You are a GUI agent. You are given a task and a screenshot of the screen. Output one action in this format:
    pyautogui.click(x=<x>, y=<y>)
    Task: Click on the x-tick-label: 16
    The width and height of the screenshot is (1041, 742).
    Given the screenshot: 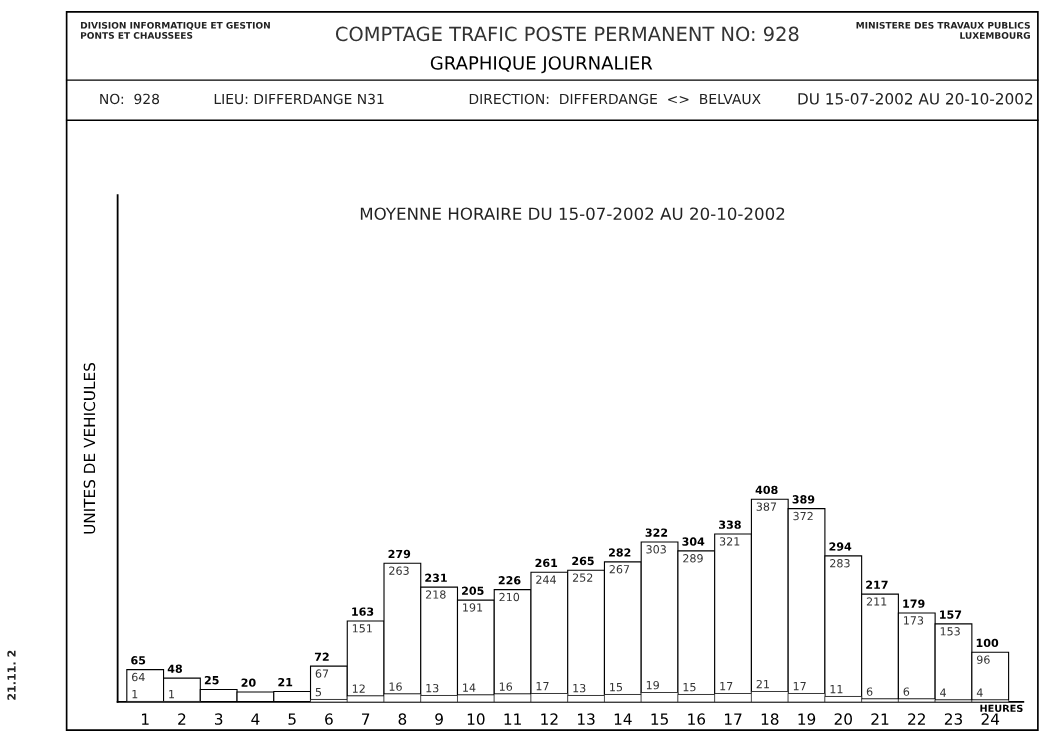 What is the action you would take?
    pyautogui.click(x=697, y=719)
    